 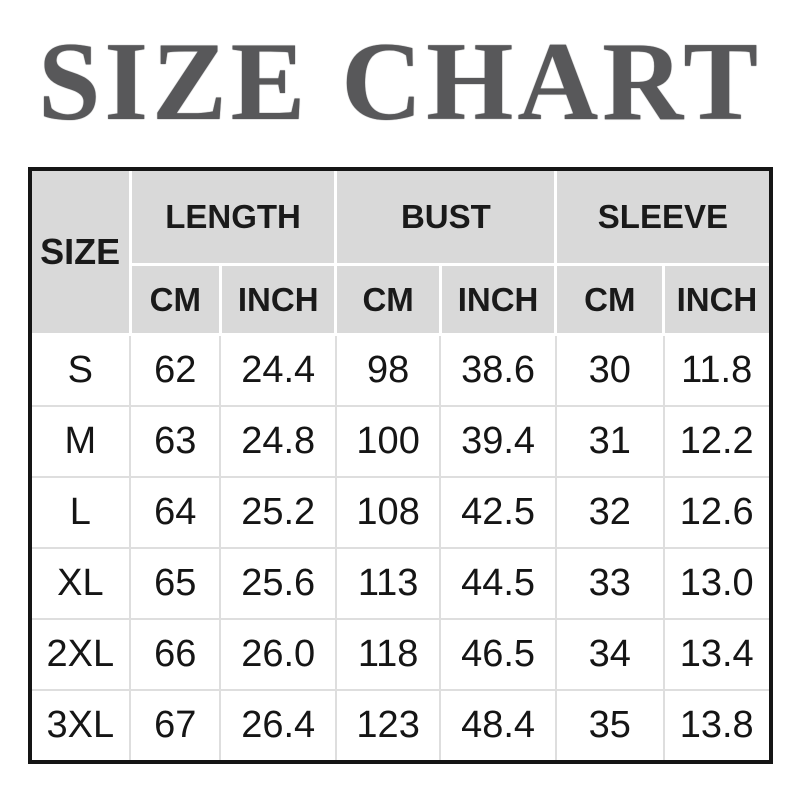 What do you see at coordinates (80, 370) in the screenshot?
I see `size-cell: S` at bounding box center [80, 370].